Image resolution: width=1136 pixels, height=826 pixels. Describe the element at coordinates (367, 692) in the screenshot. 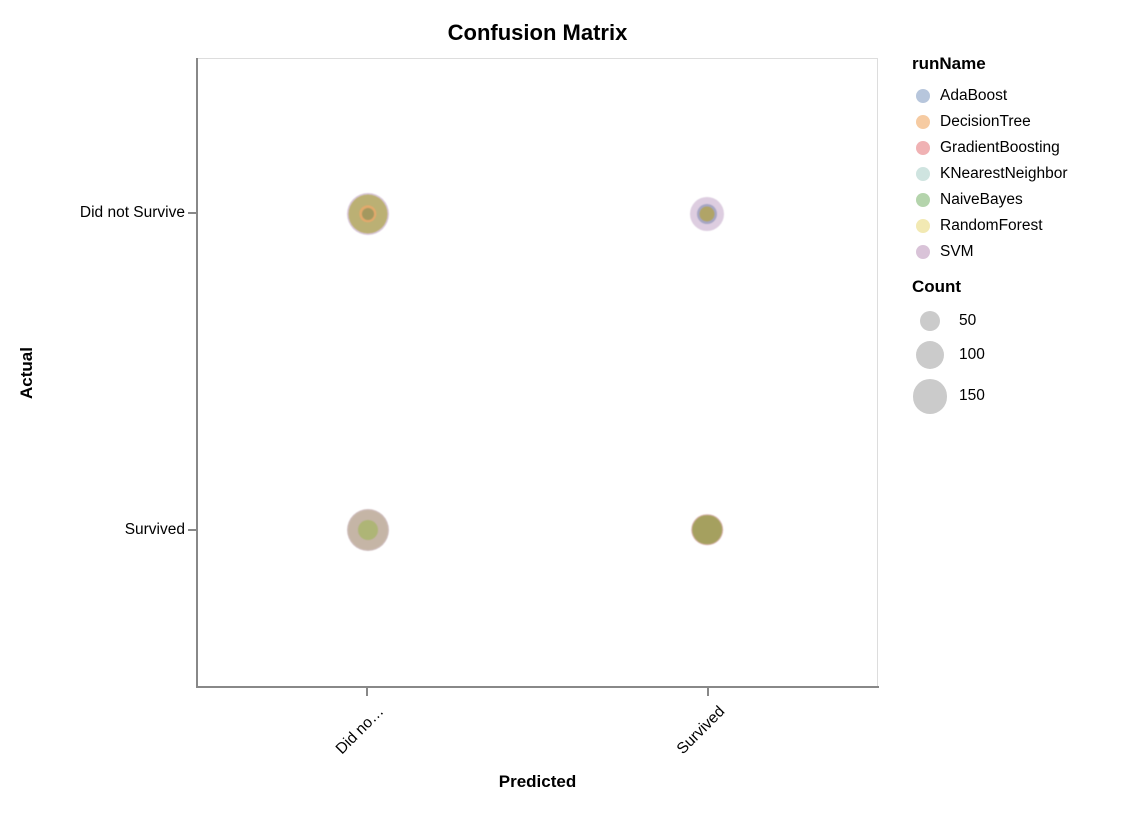

I see `x-tick-did-not-survive` at that location.